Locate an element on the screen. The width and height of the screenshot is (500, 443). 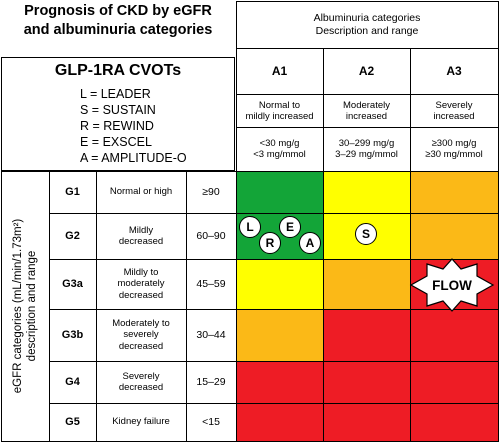
col-a1-desc: Normal to mildly increased is located at coordinates (279, 110).